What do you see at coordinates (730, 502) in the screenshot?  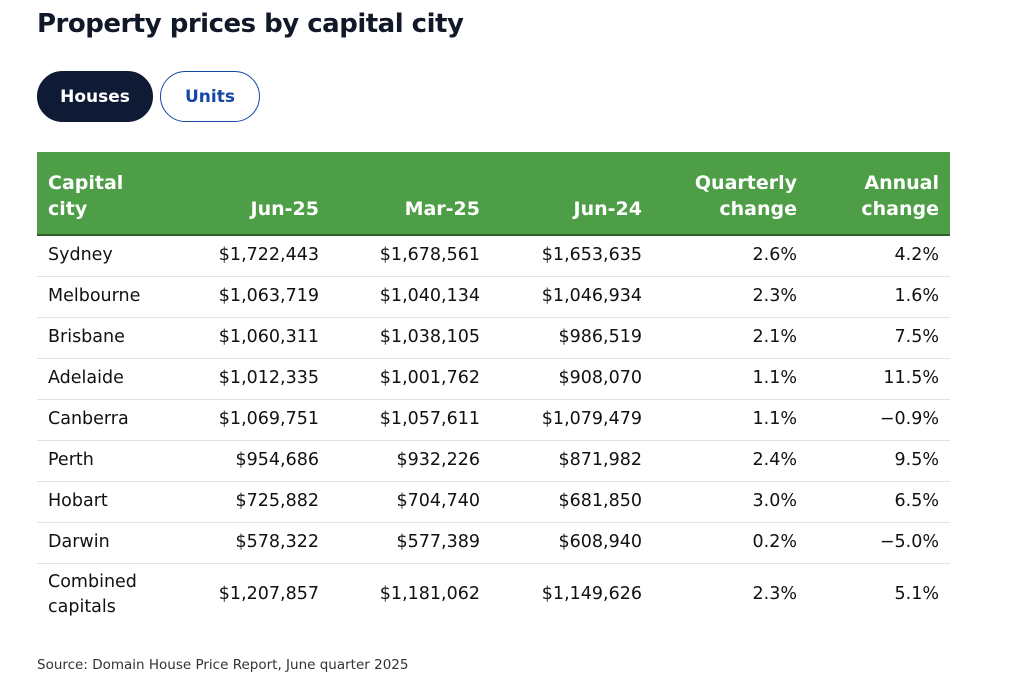 I see `cell-quarterly-change: 3.0%` at bounding box center [730, 502].